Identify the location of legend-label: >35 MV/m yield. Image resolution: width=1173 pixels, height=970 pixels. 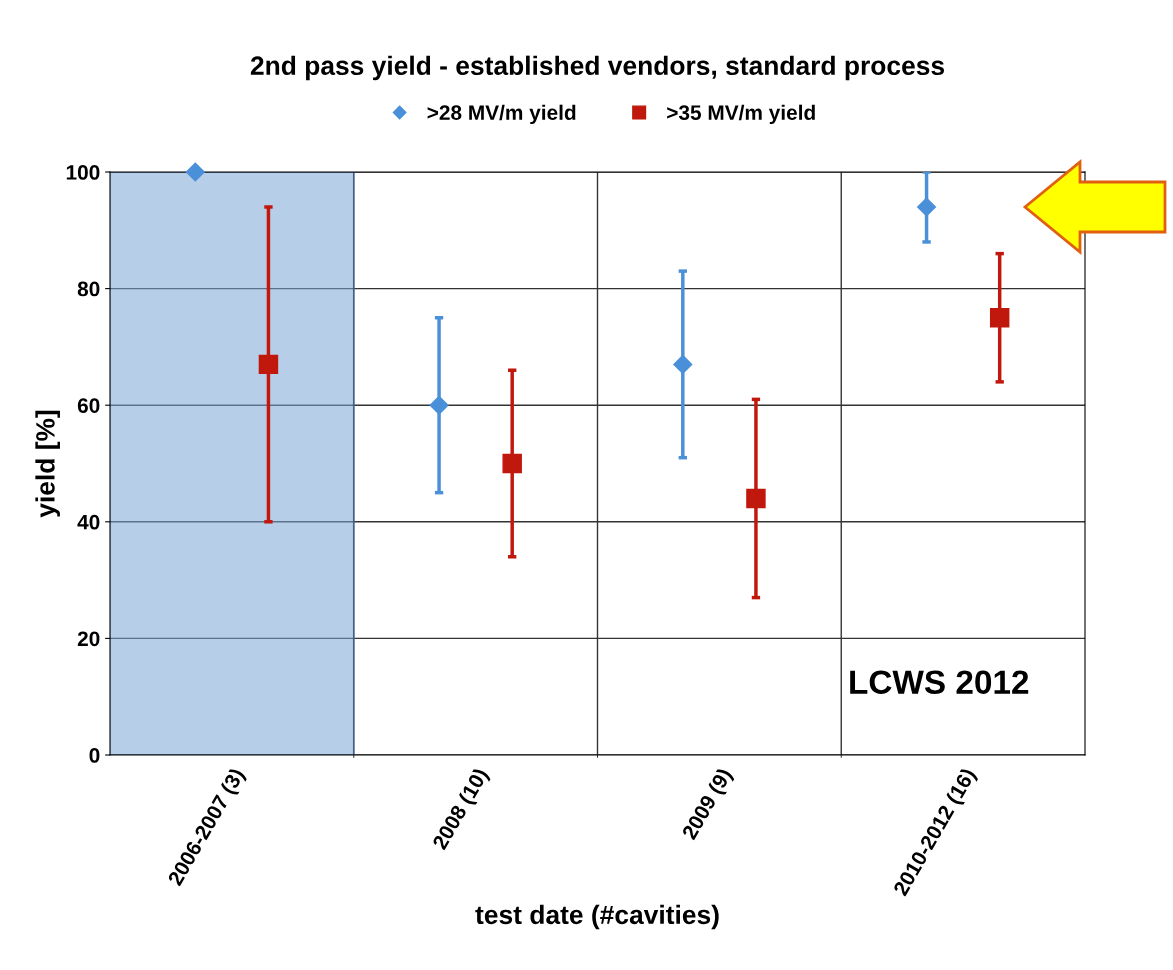
(741, 114).